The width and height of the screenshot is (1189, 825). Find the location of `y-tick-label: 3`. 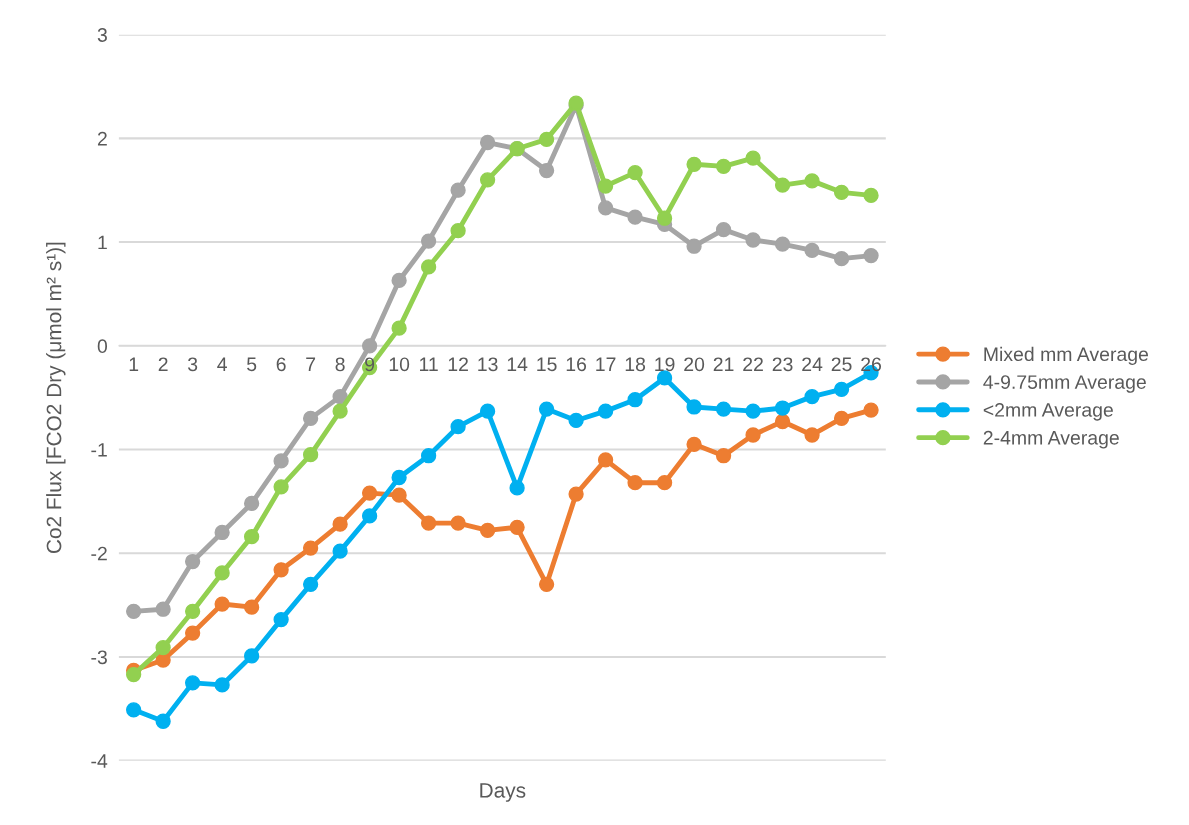

y-tick-label: 3 is located at coordinates (102, 35).